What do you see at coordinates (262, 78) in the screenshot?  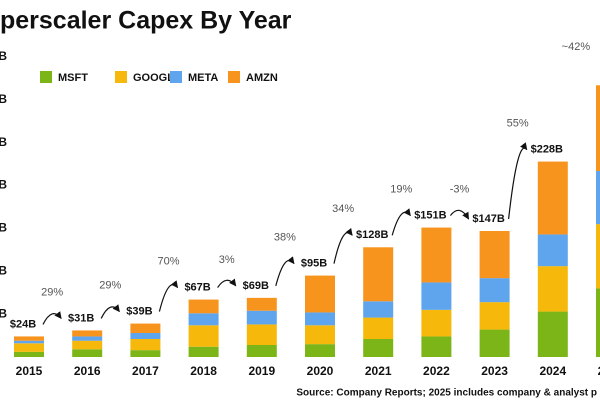 I see `legend-label: AMZN` at bounding box center [262, 78].